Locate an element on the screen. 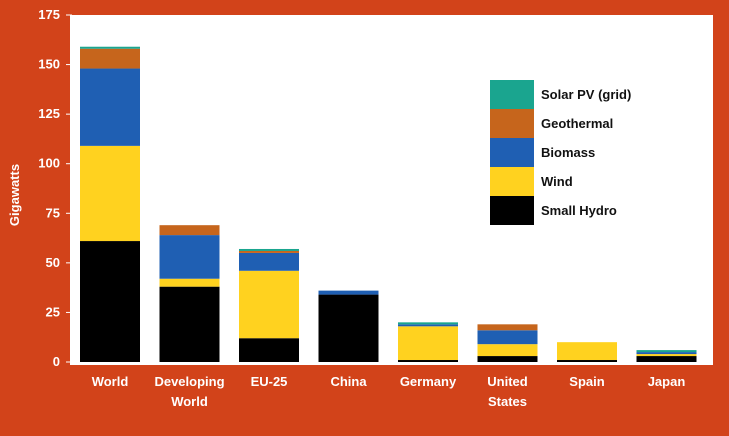 This screenshot has height=436, width=729. y-tick-label: 50 is located at coordinates (53, 262).